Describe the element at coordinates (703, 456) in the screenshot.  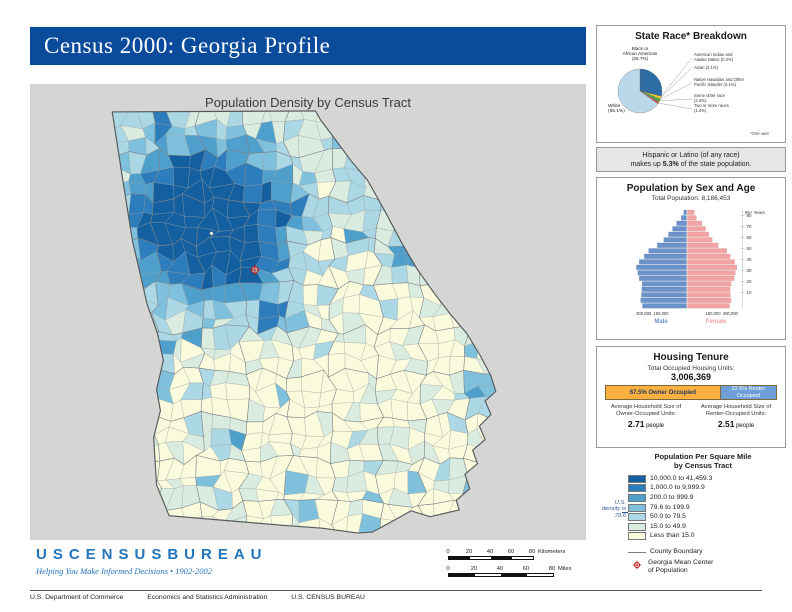
I see `legend-title-line1: Population Per Square Mile` at that location.